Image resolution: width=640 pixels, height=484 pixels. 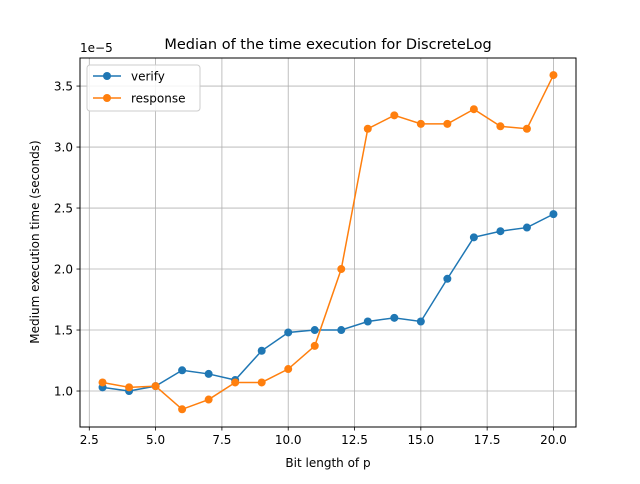 What do you see at coordinates (288, 440) in the screenshot?
I see `x-tick-label: 10.0` at bounding box center [288, 440].